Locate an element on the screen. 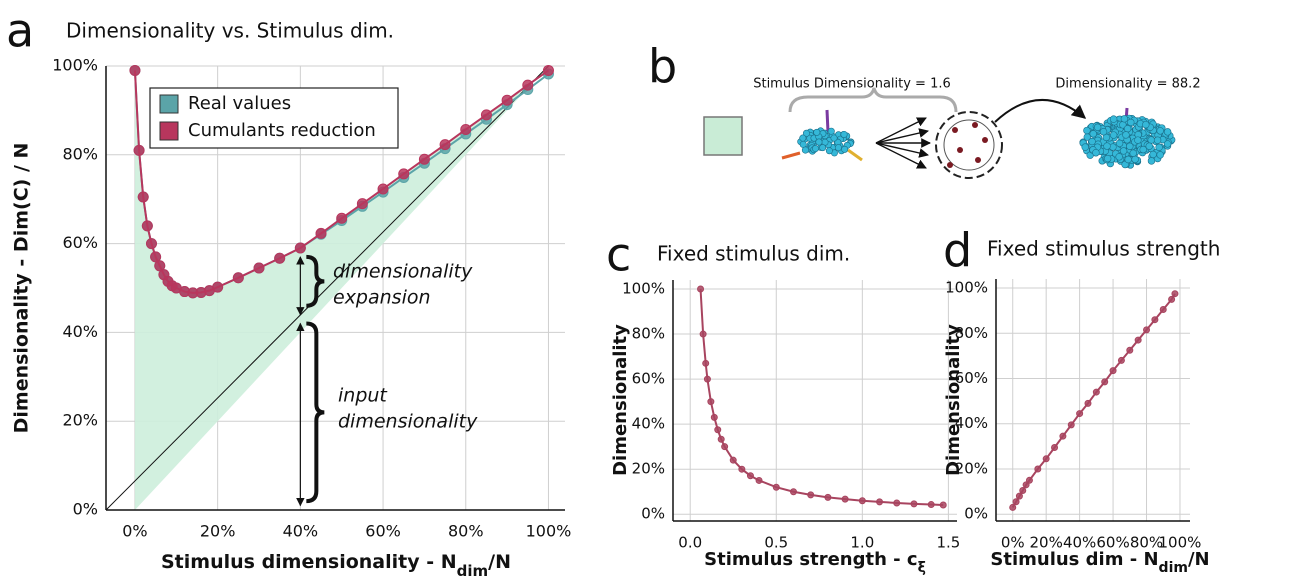  x-axis-label-part: ξ is located at coordinates (922, 568).